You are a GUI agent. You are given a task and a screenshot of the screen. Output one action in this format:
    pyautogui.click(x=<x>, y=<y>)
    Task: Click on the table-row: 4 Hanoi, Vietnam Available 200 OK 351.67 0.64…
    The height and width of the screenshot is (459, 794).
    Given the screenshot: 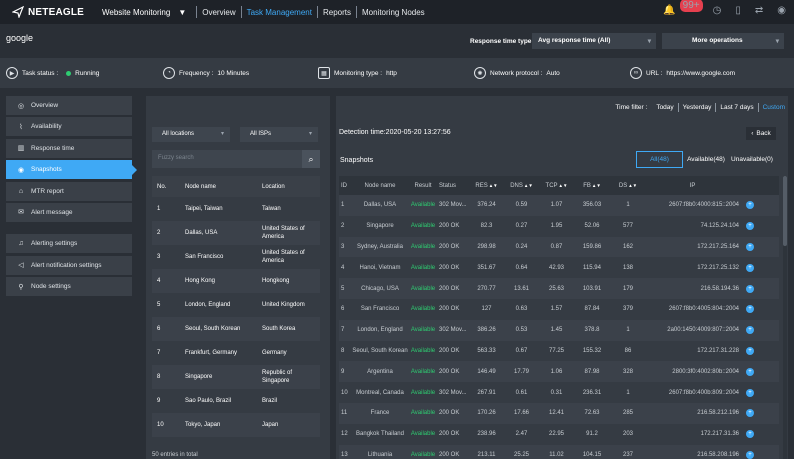 What is the action you would take?
    pyautogui.click(x=559, y=267)
    